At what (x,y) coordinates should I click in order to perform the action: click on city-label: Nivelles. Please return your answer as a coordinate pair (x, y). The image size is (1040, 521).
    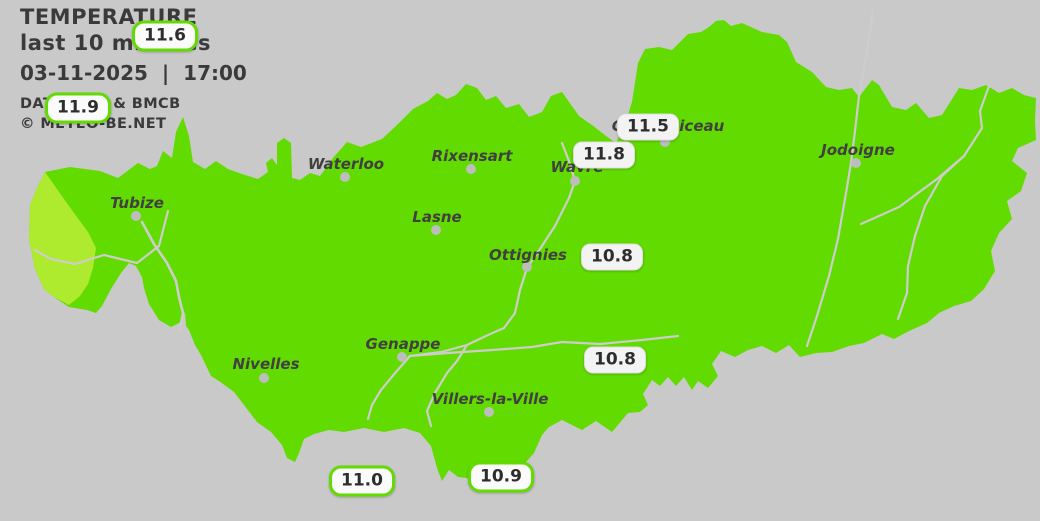
    Looking at the image, I should click on (266, 364).